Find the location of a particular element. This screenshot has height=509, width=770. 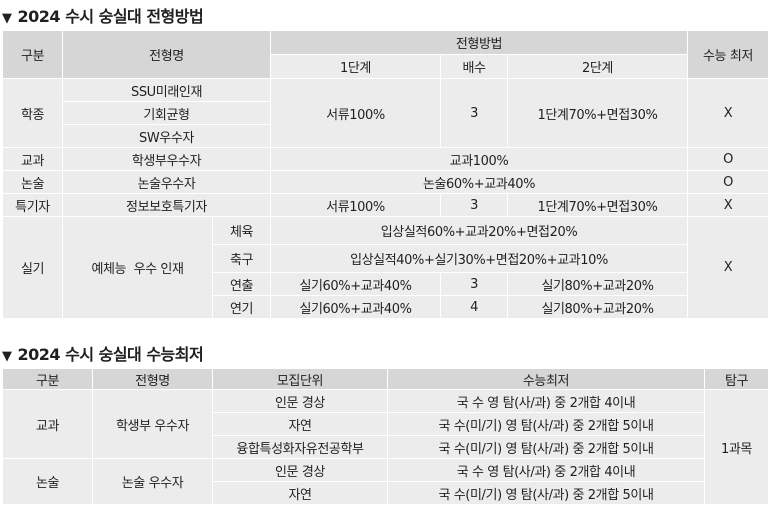

header-csat-min: 수능 최저 is located at coordinates (728, 54).